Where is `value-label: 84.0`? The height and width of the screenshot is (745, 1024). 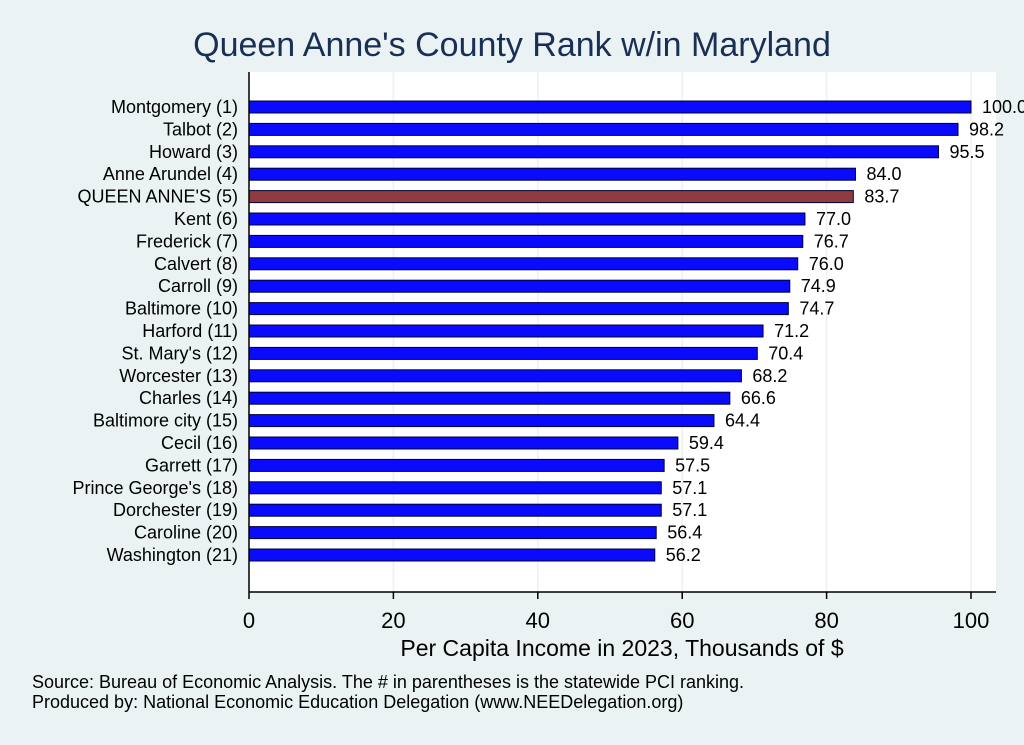
value-label: 84.0 is located at coordinates (883, 174).